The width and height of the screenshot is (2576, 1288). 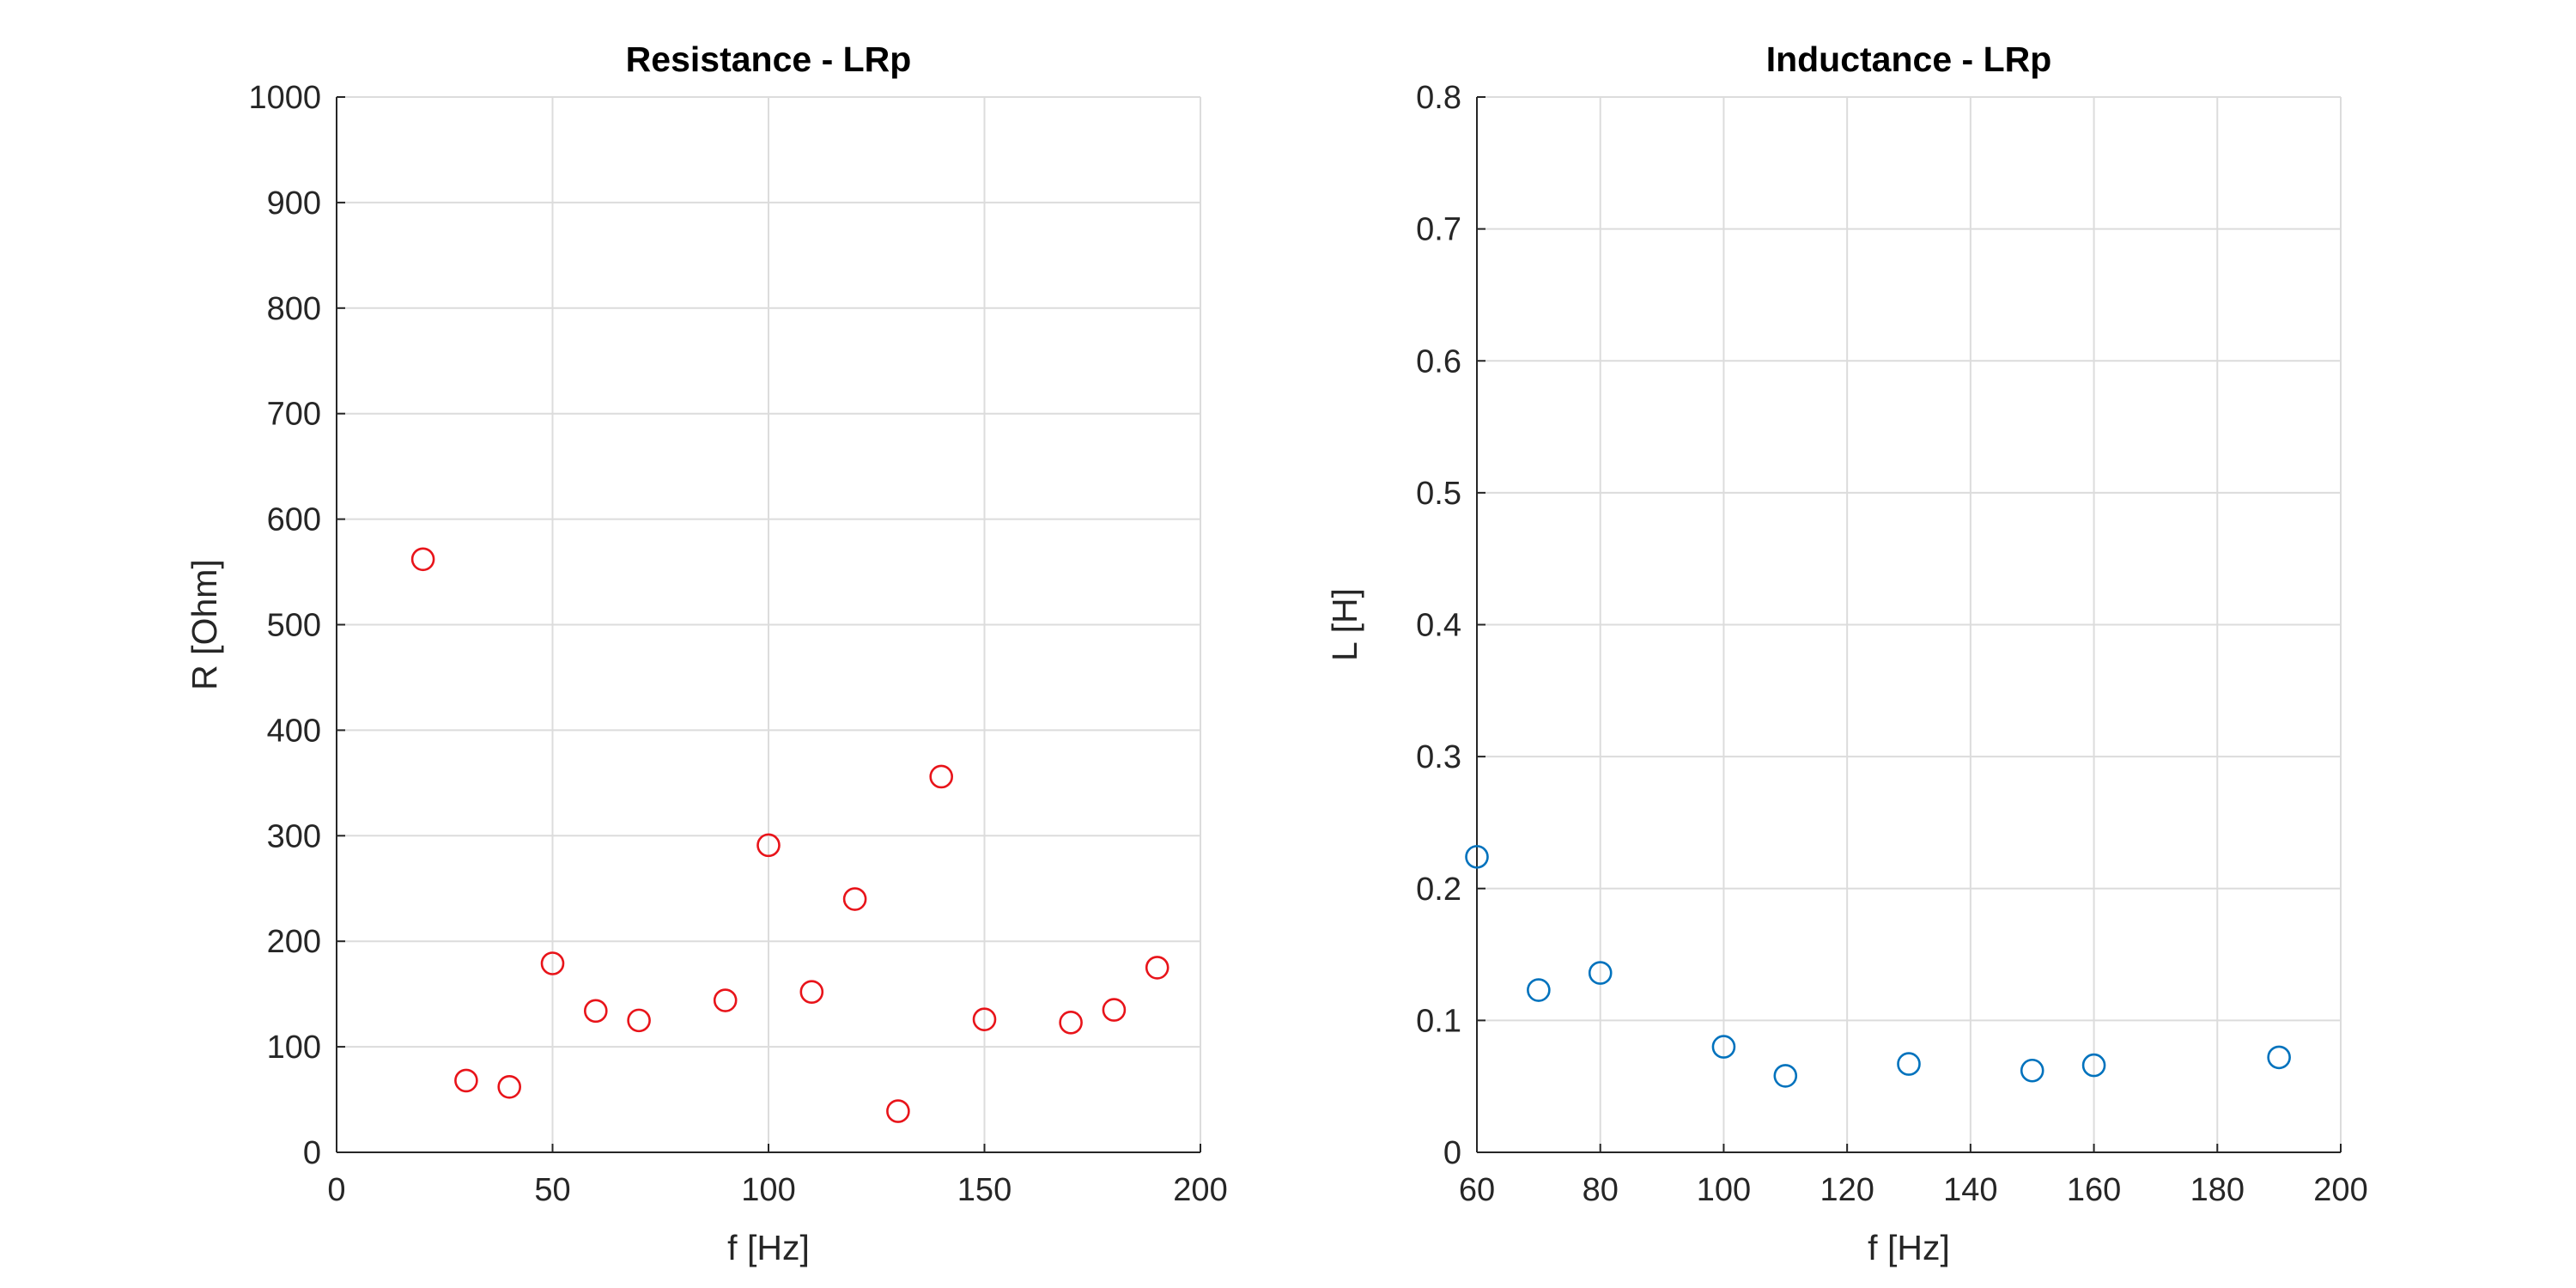 What do you see at coordinates (768, 1190) in the screenshot?
I see `resistance-x-tick-label: 100` at bounding box center [768, 1190].